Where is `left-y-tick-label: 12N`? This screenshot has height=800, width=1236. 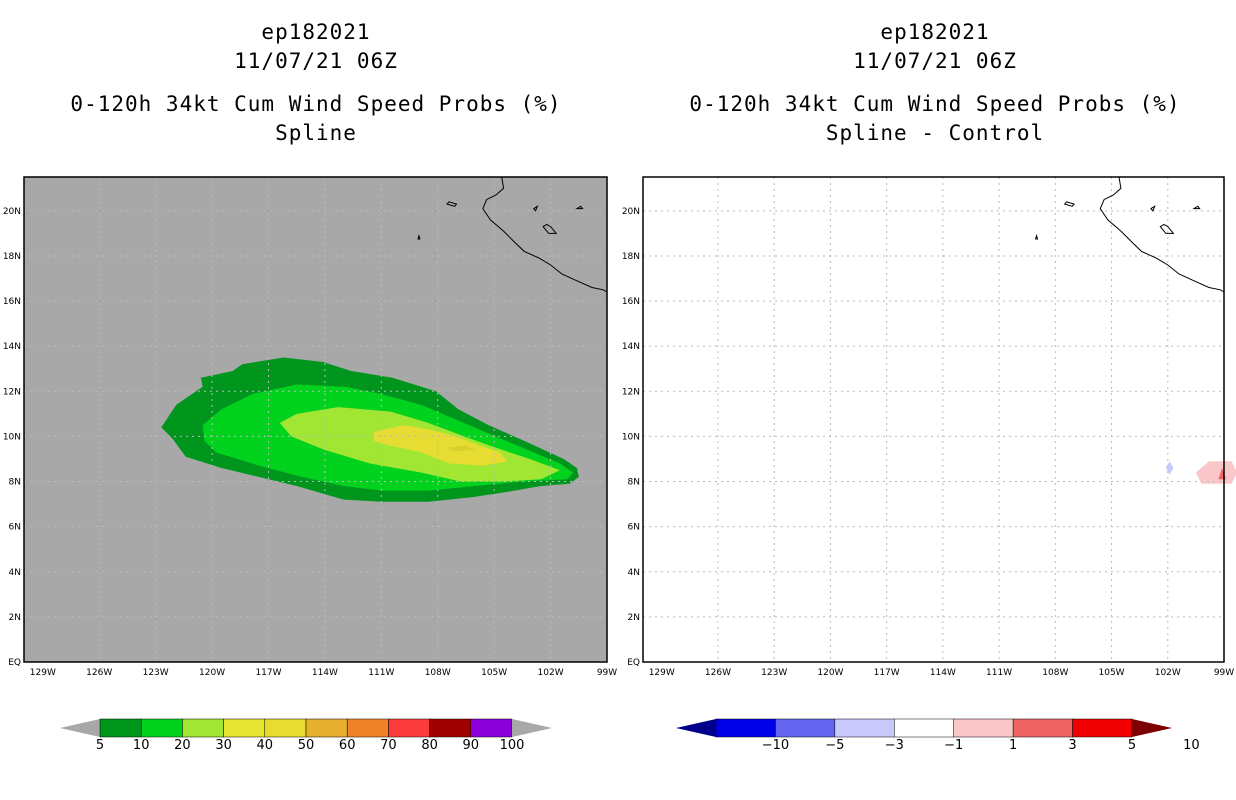
left-y-tick-label: 12N is located at coordinates (12, 392).